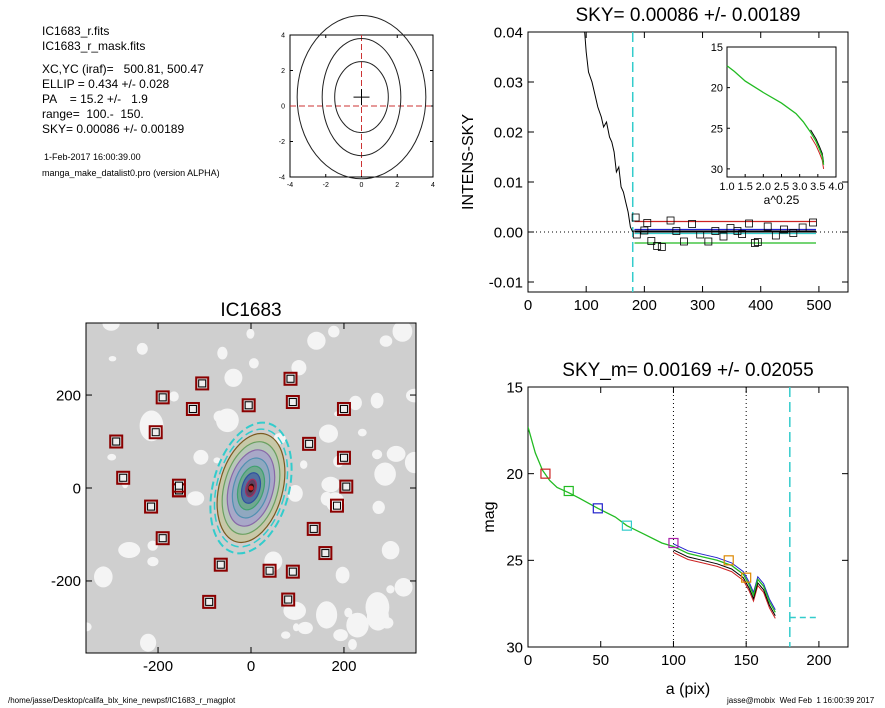  What do you see at coordinates (799, 187) in the screenshot?
I see `inset-x-tick-label: 3.0` at bounding box center [799, 187].